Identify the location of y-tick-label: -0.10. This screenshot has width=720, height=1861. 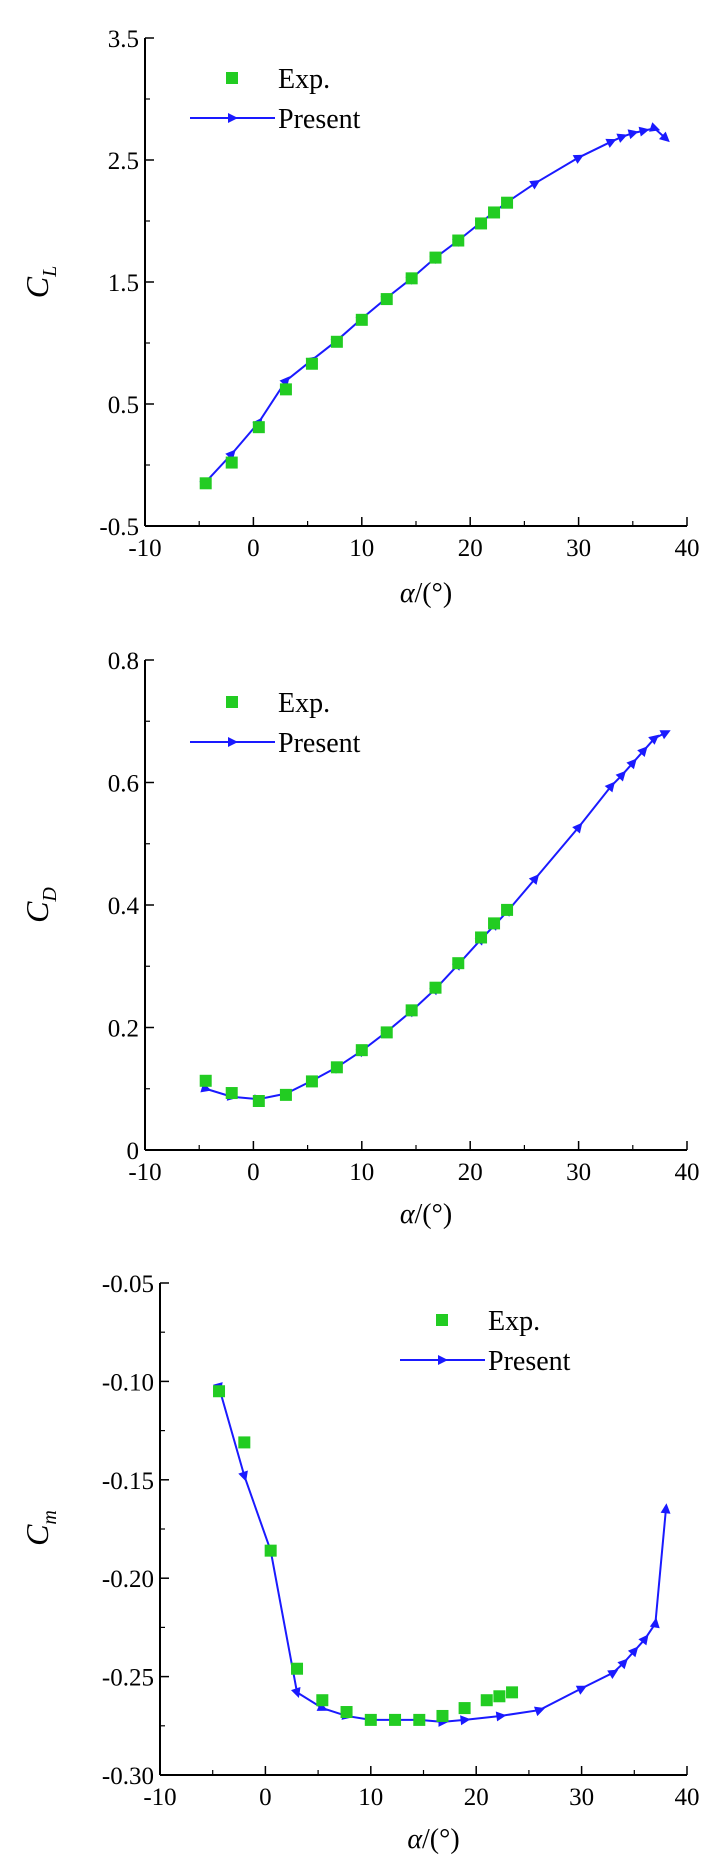
(128, 1382).